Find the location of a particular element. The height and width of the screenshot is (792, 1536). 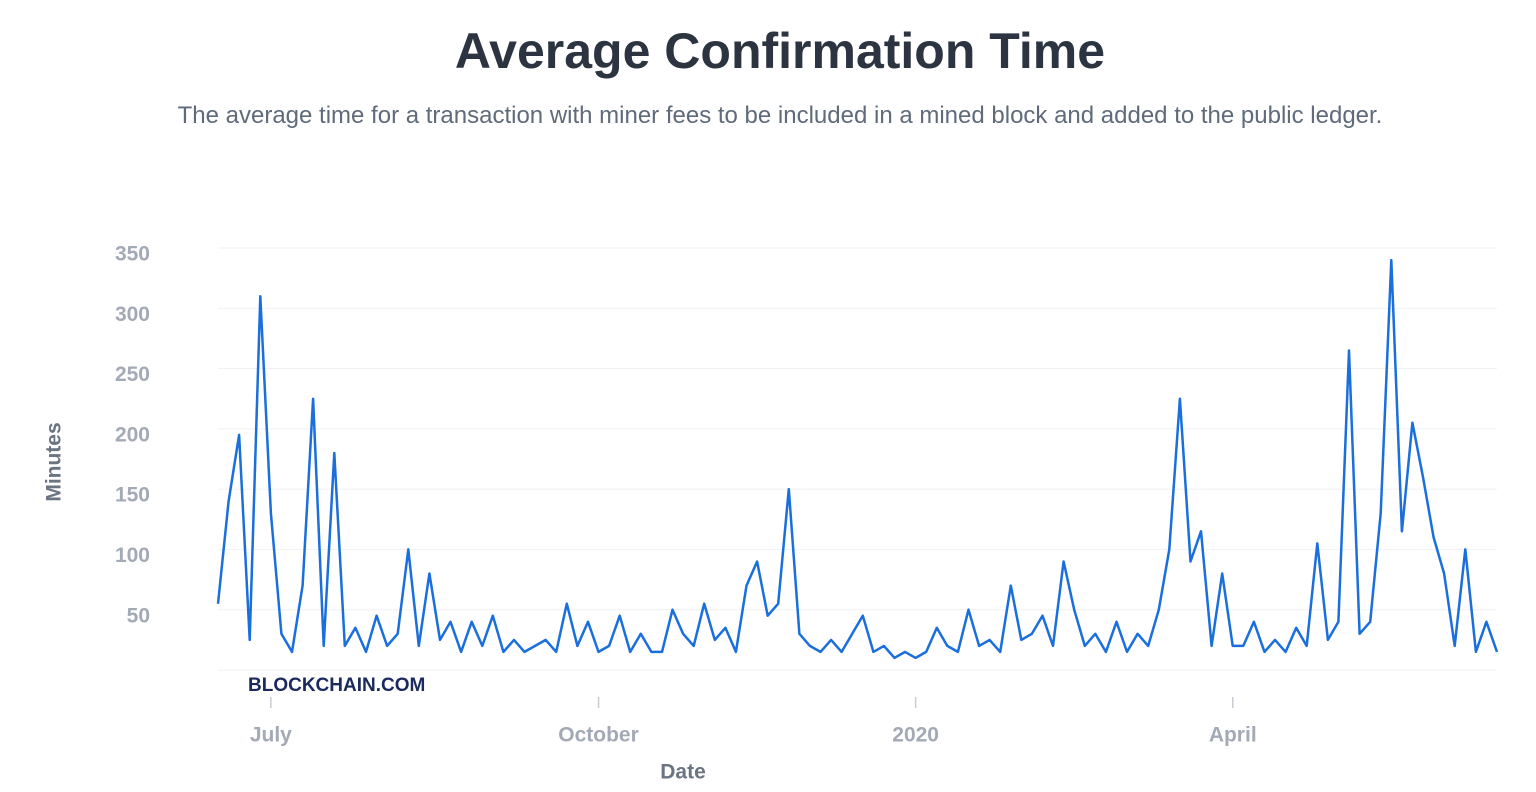

y-axis-title: Minutes is located at coordinates (54, 461).